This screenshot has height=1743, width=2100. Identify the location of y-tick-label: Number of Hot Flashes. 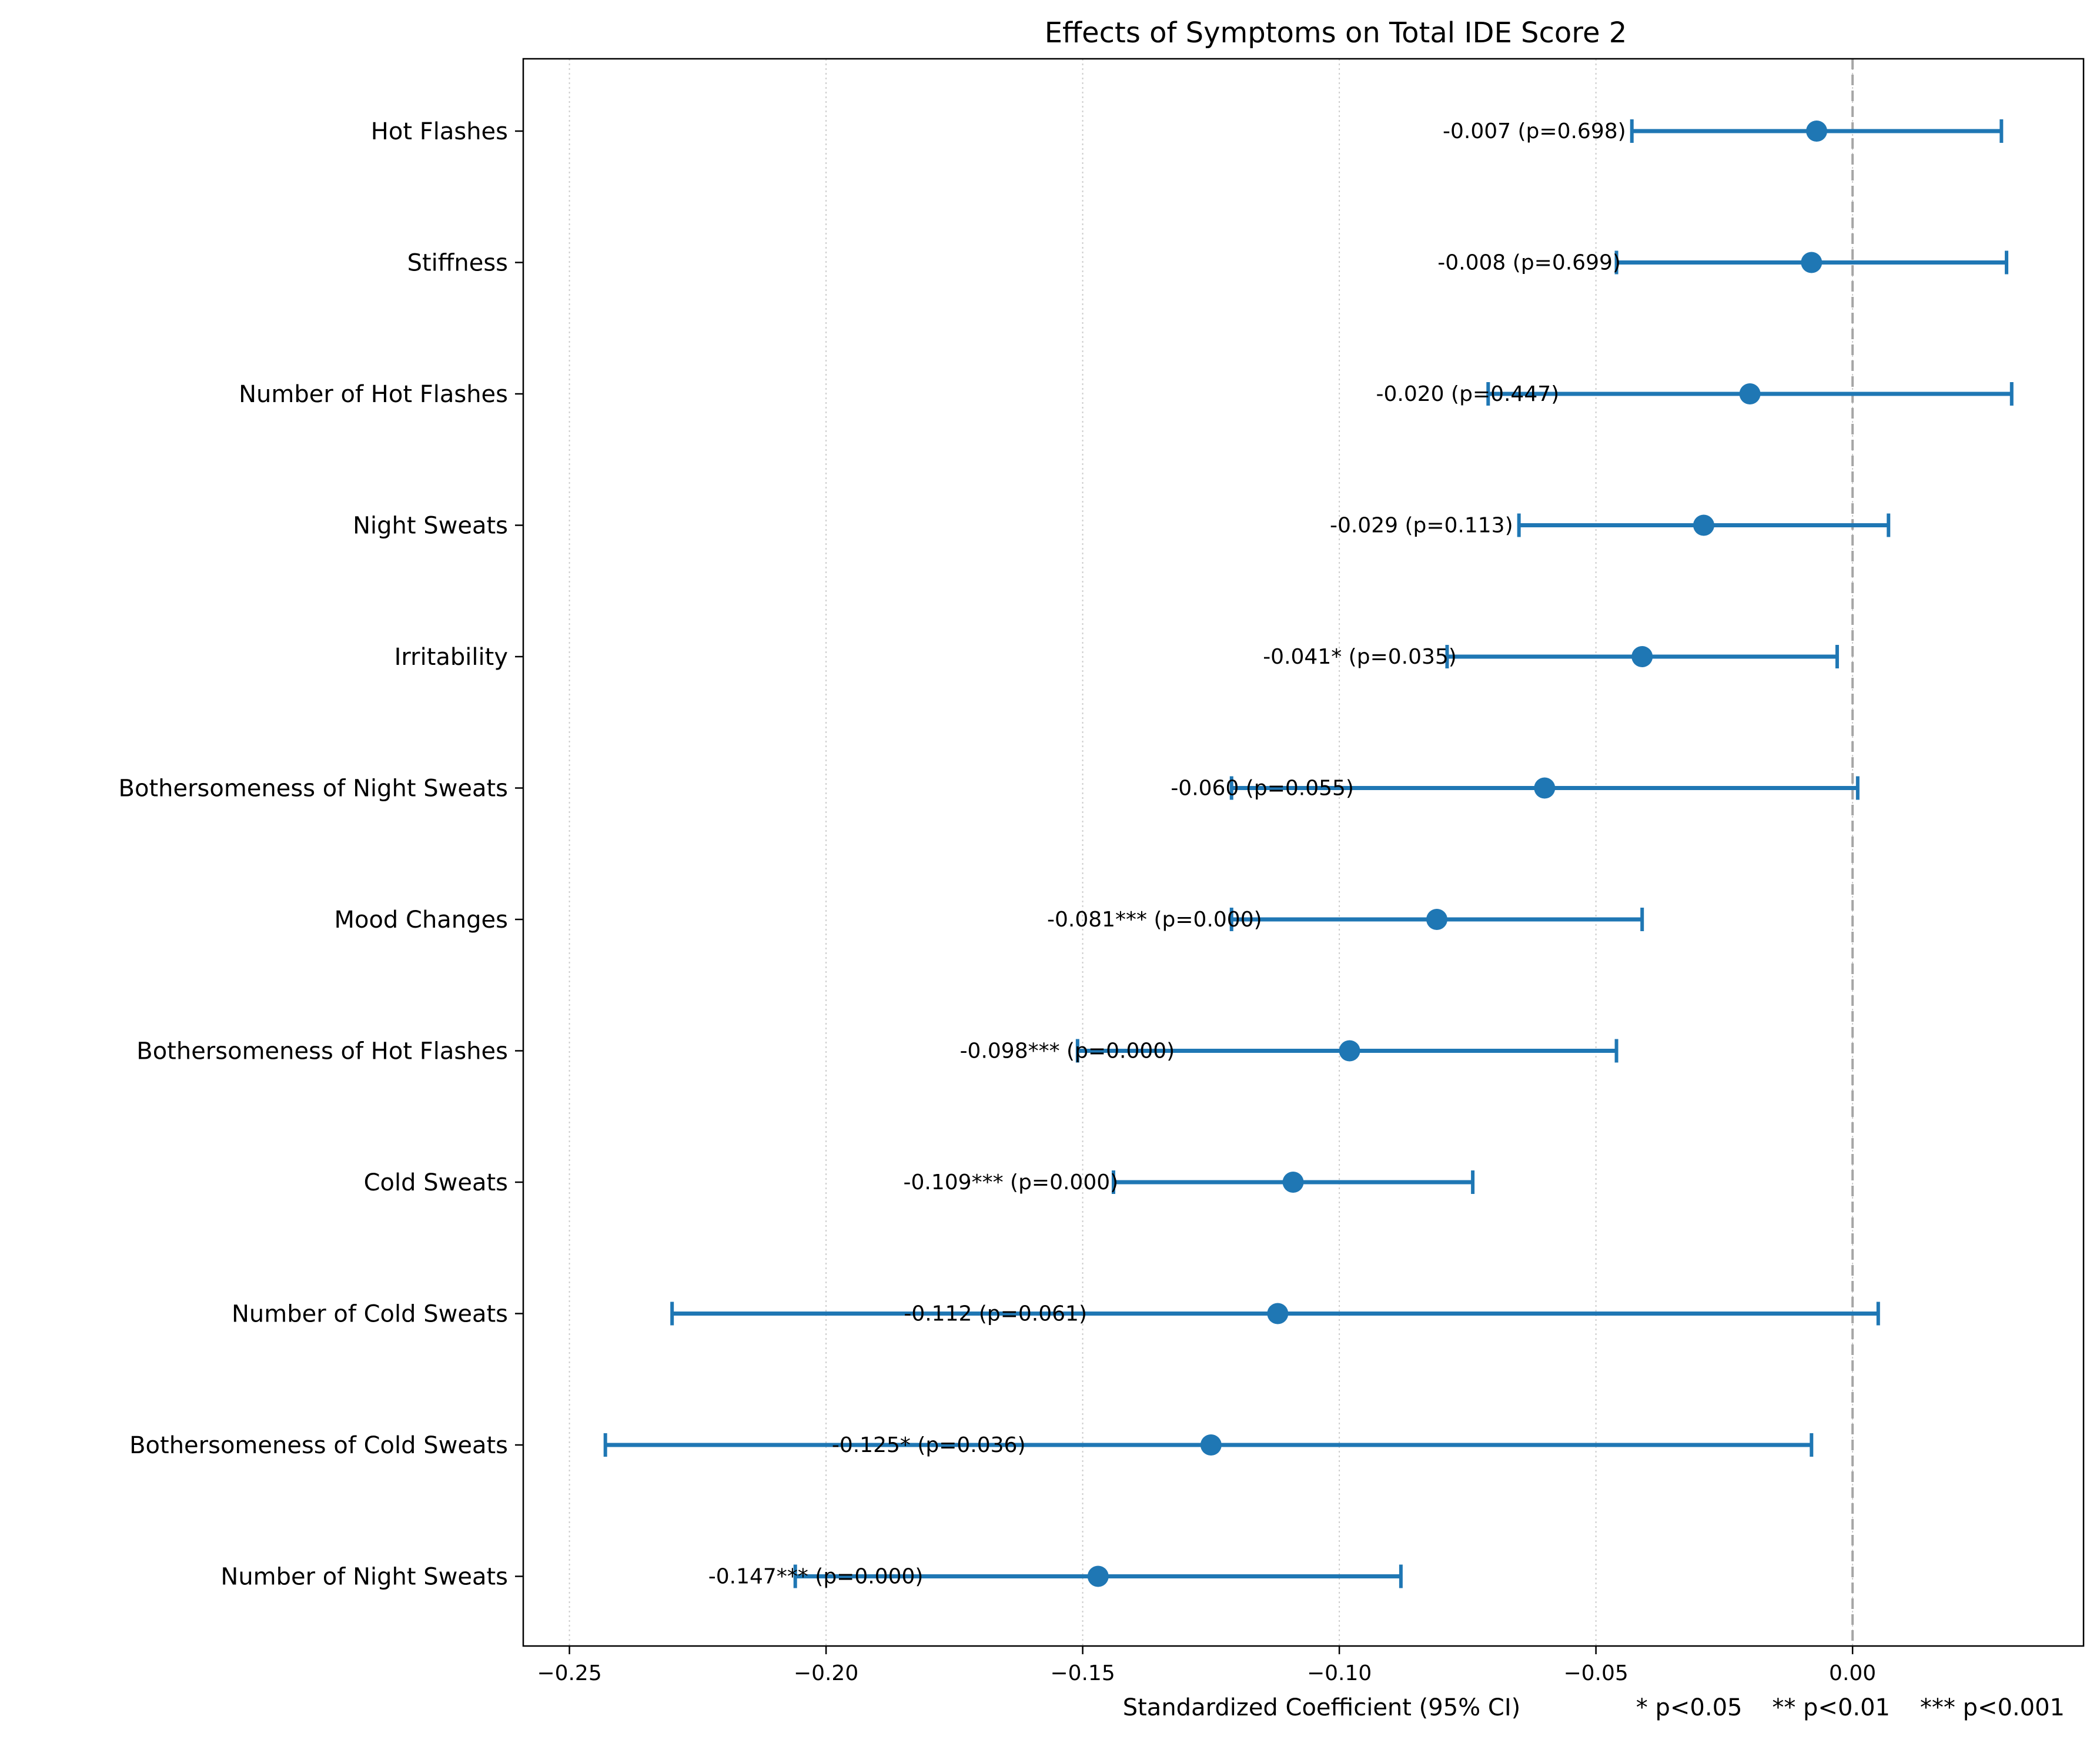
(373, 395).